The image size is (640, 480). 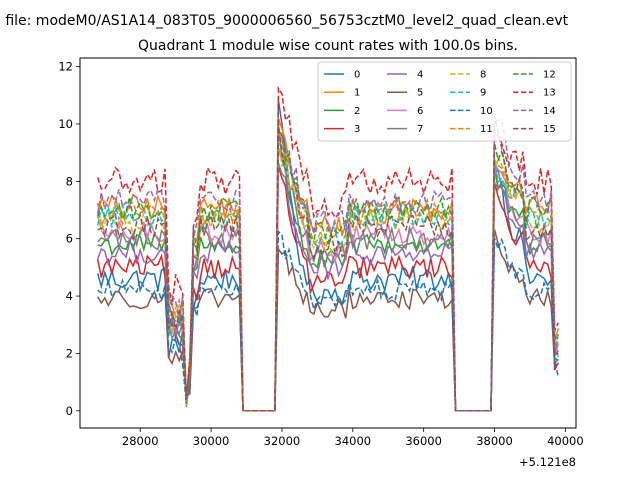 I want to click on legend-label: 2, so click(x=357, y=111).